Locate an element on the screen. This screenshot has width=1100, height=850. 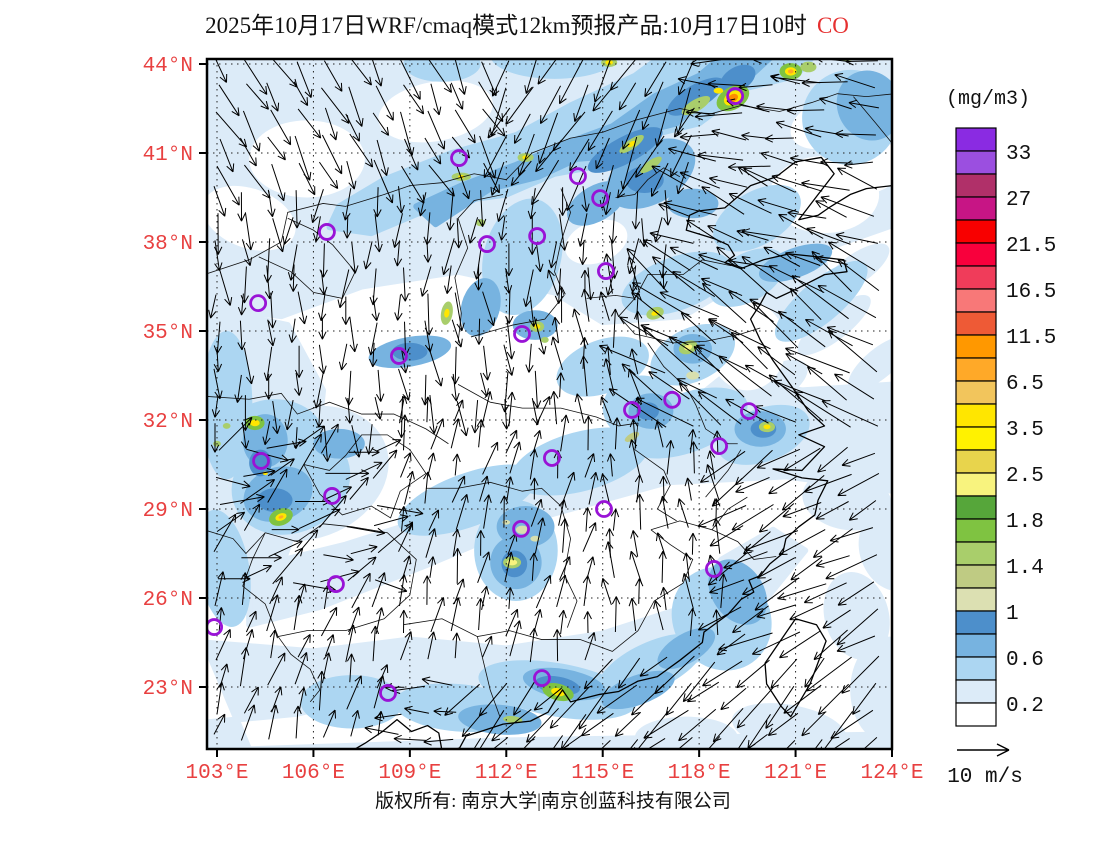
colorbar-tick-label: 21.5 is located at coordinates (1031, 246).